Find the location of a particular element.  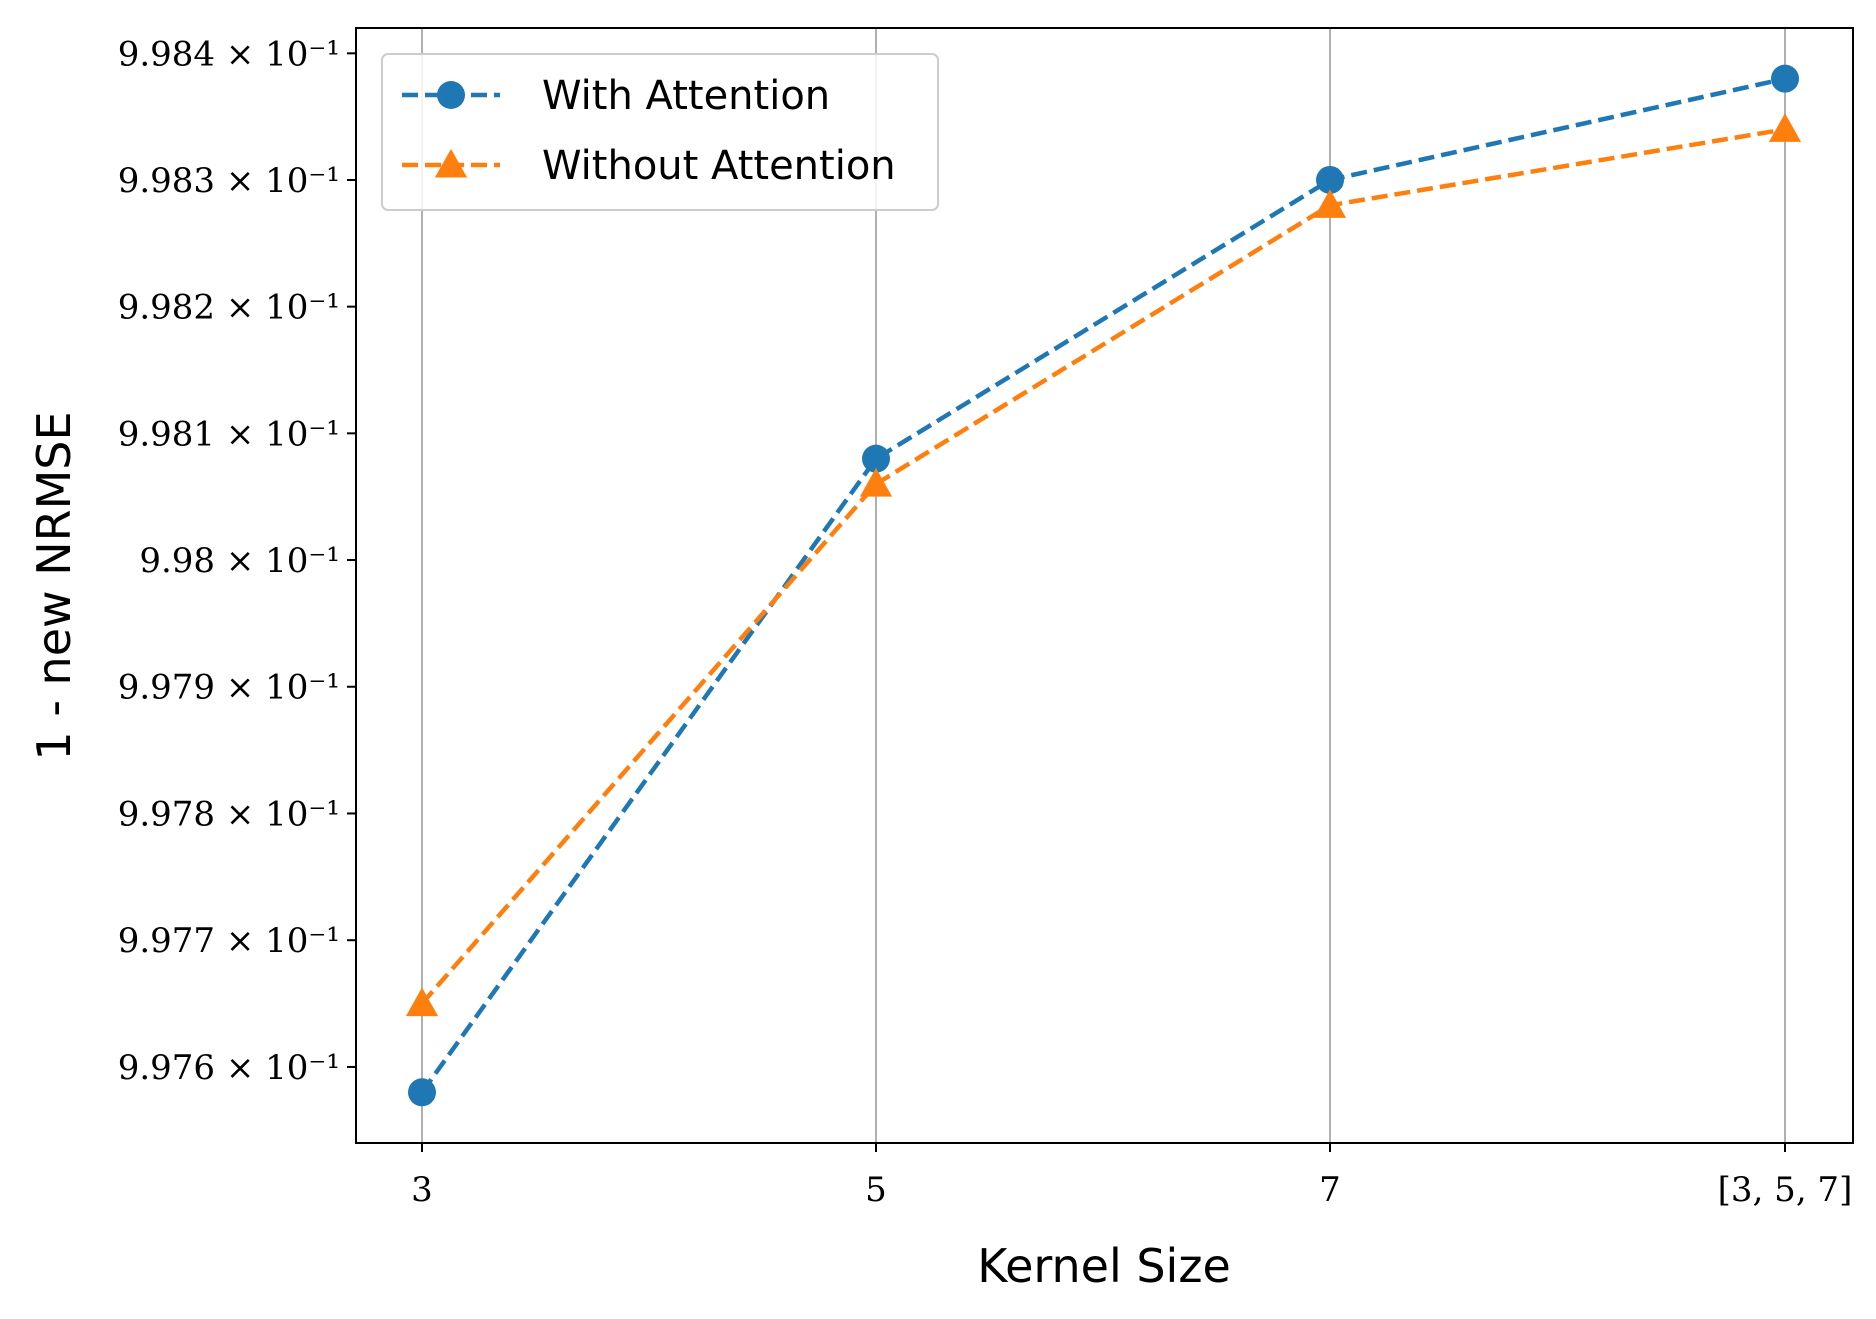

x-tick-label: 5 is located at coordinates (876, 1190).